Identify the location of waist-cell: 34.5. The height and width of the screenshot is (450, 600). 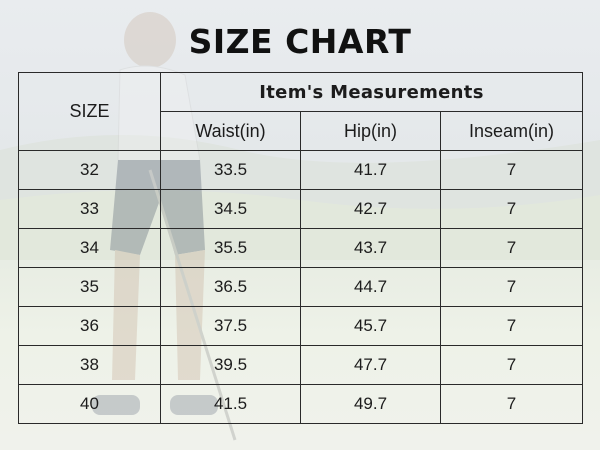
(230, 209).